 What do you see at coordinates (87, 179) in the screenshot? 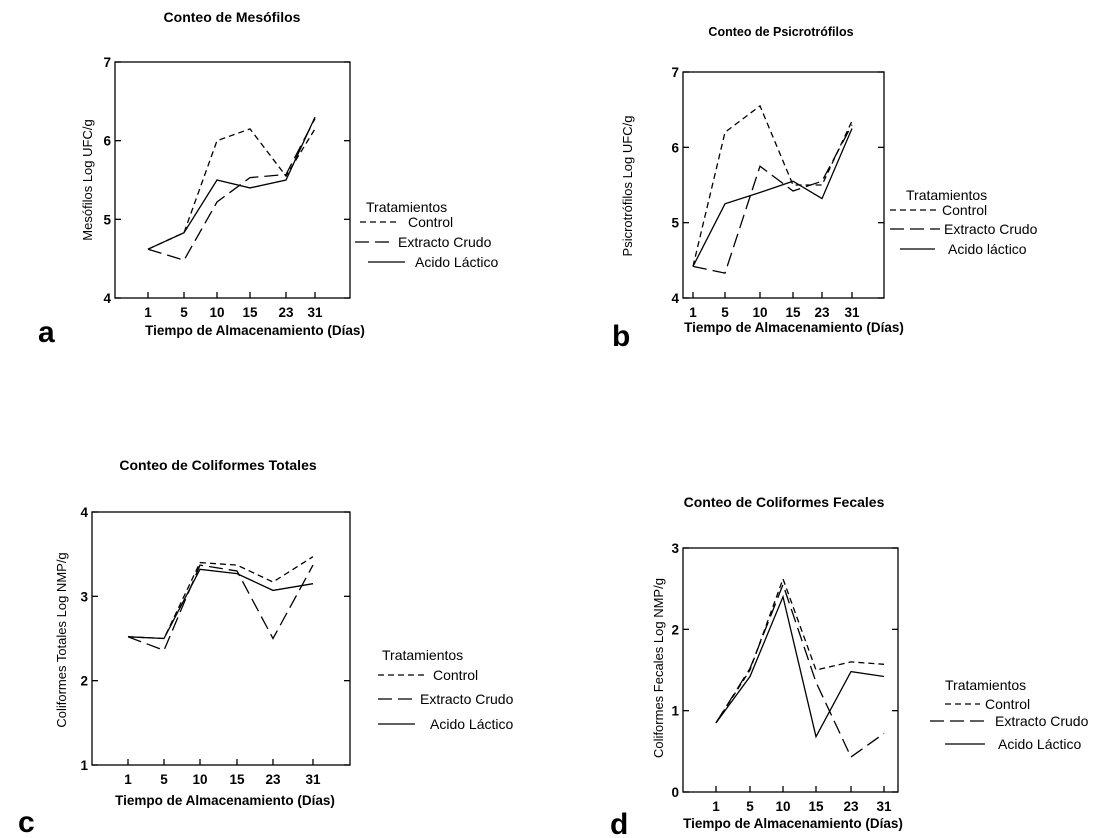
I see `y-axis-label: Mesófilos Log UFC/g` at bounding box center [87, 179].